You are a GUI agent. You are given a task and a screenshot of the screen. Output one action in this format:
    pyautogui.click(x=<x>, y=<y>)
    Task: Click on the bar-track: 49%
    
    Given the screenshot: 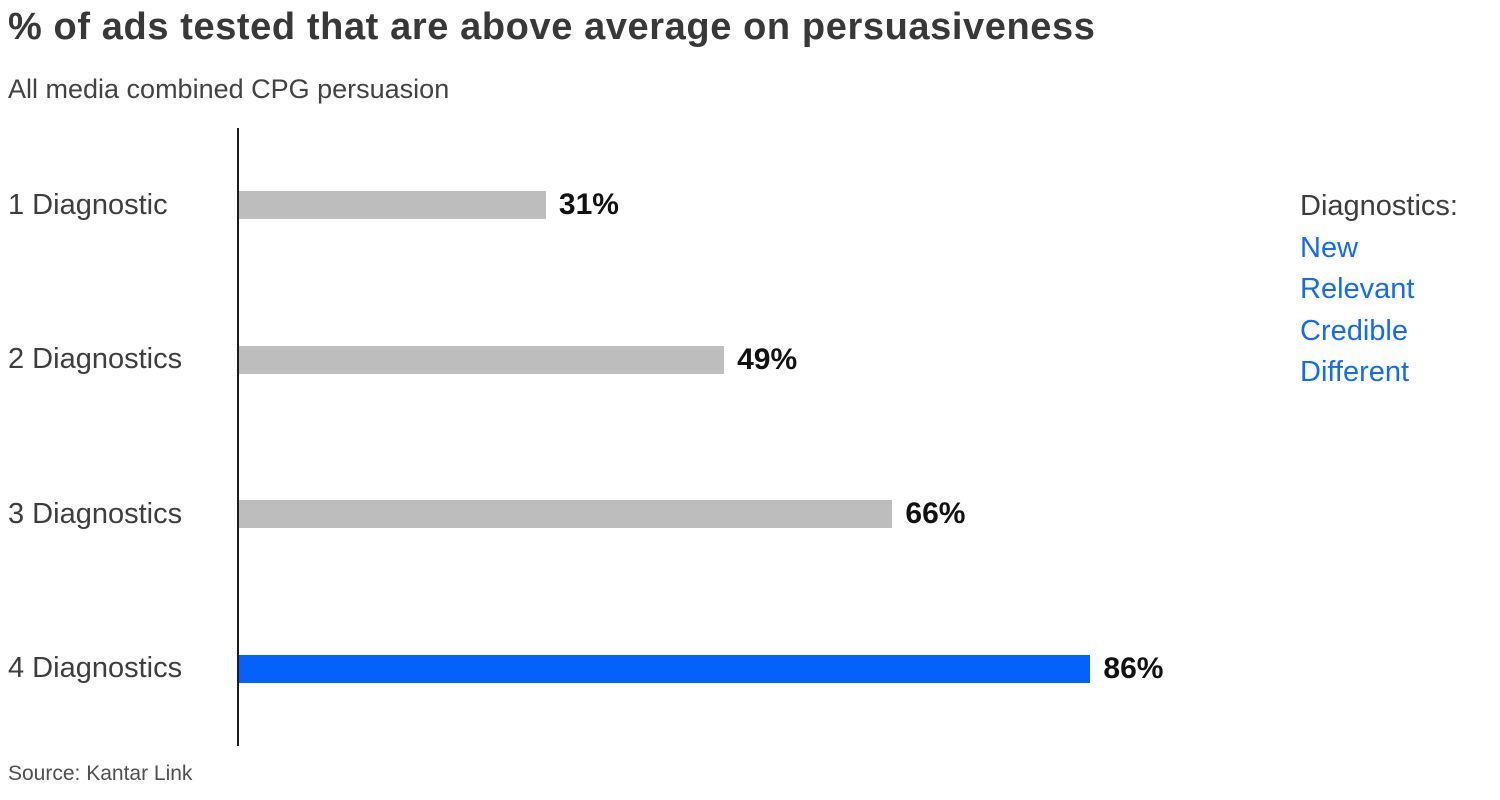 What is the action you would take?
    pyautogui.click(x=734, y=359)
    